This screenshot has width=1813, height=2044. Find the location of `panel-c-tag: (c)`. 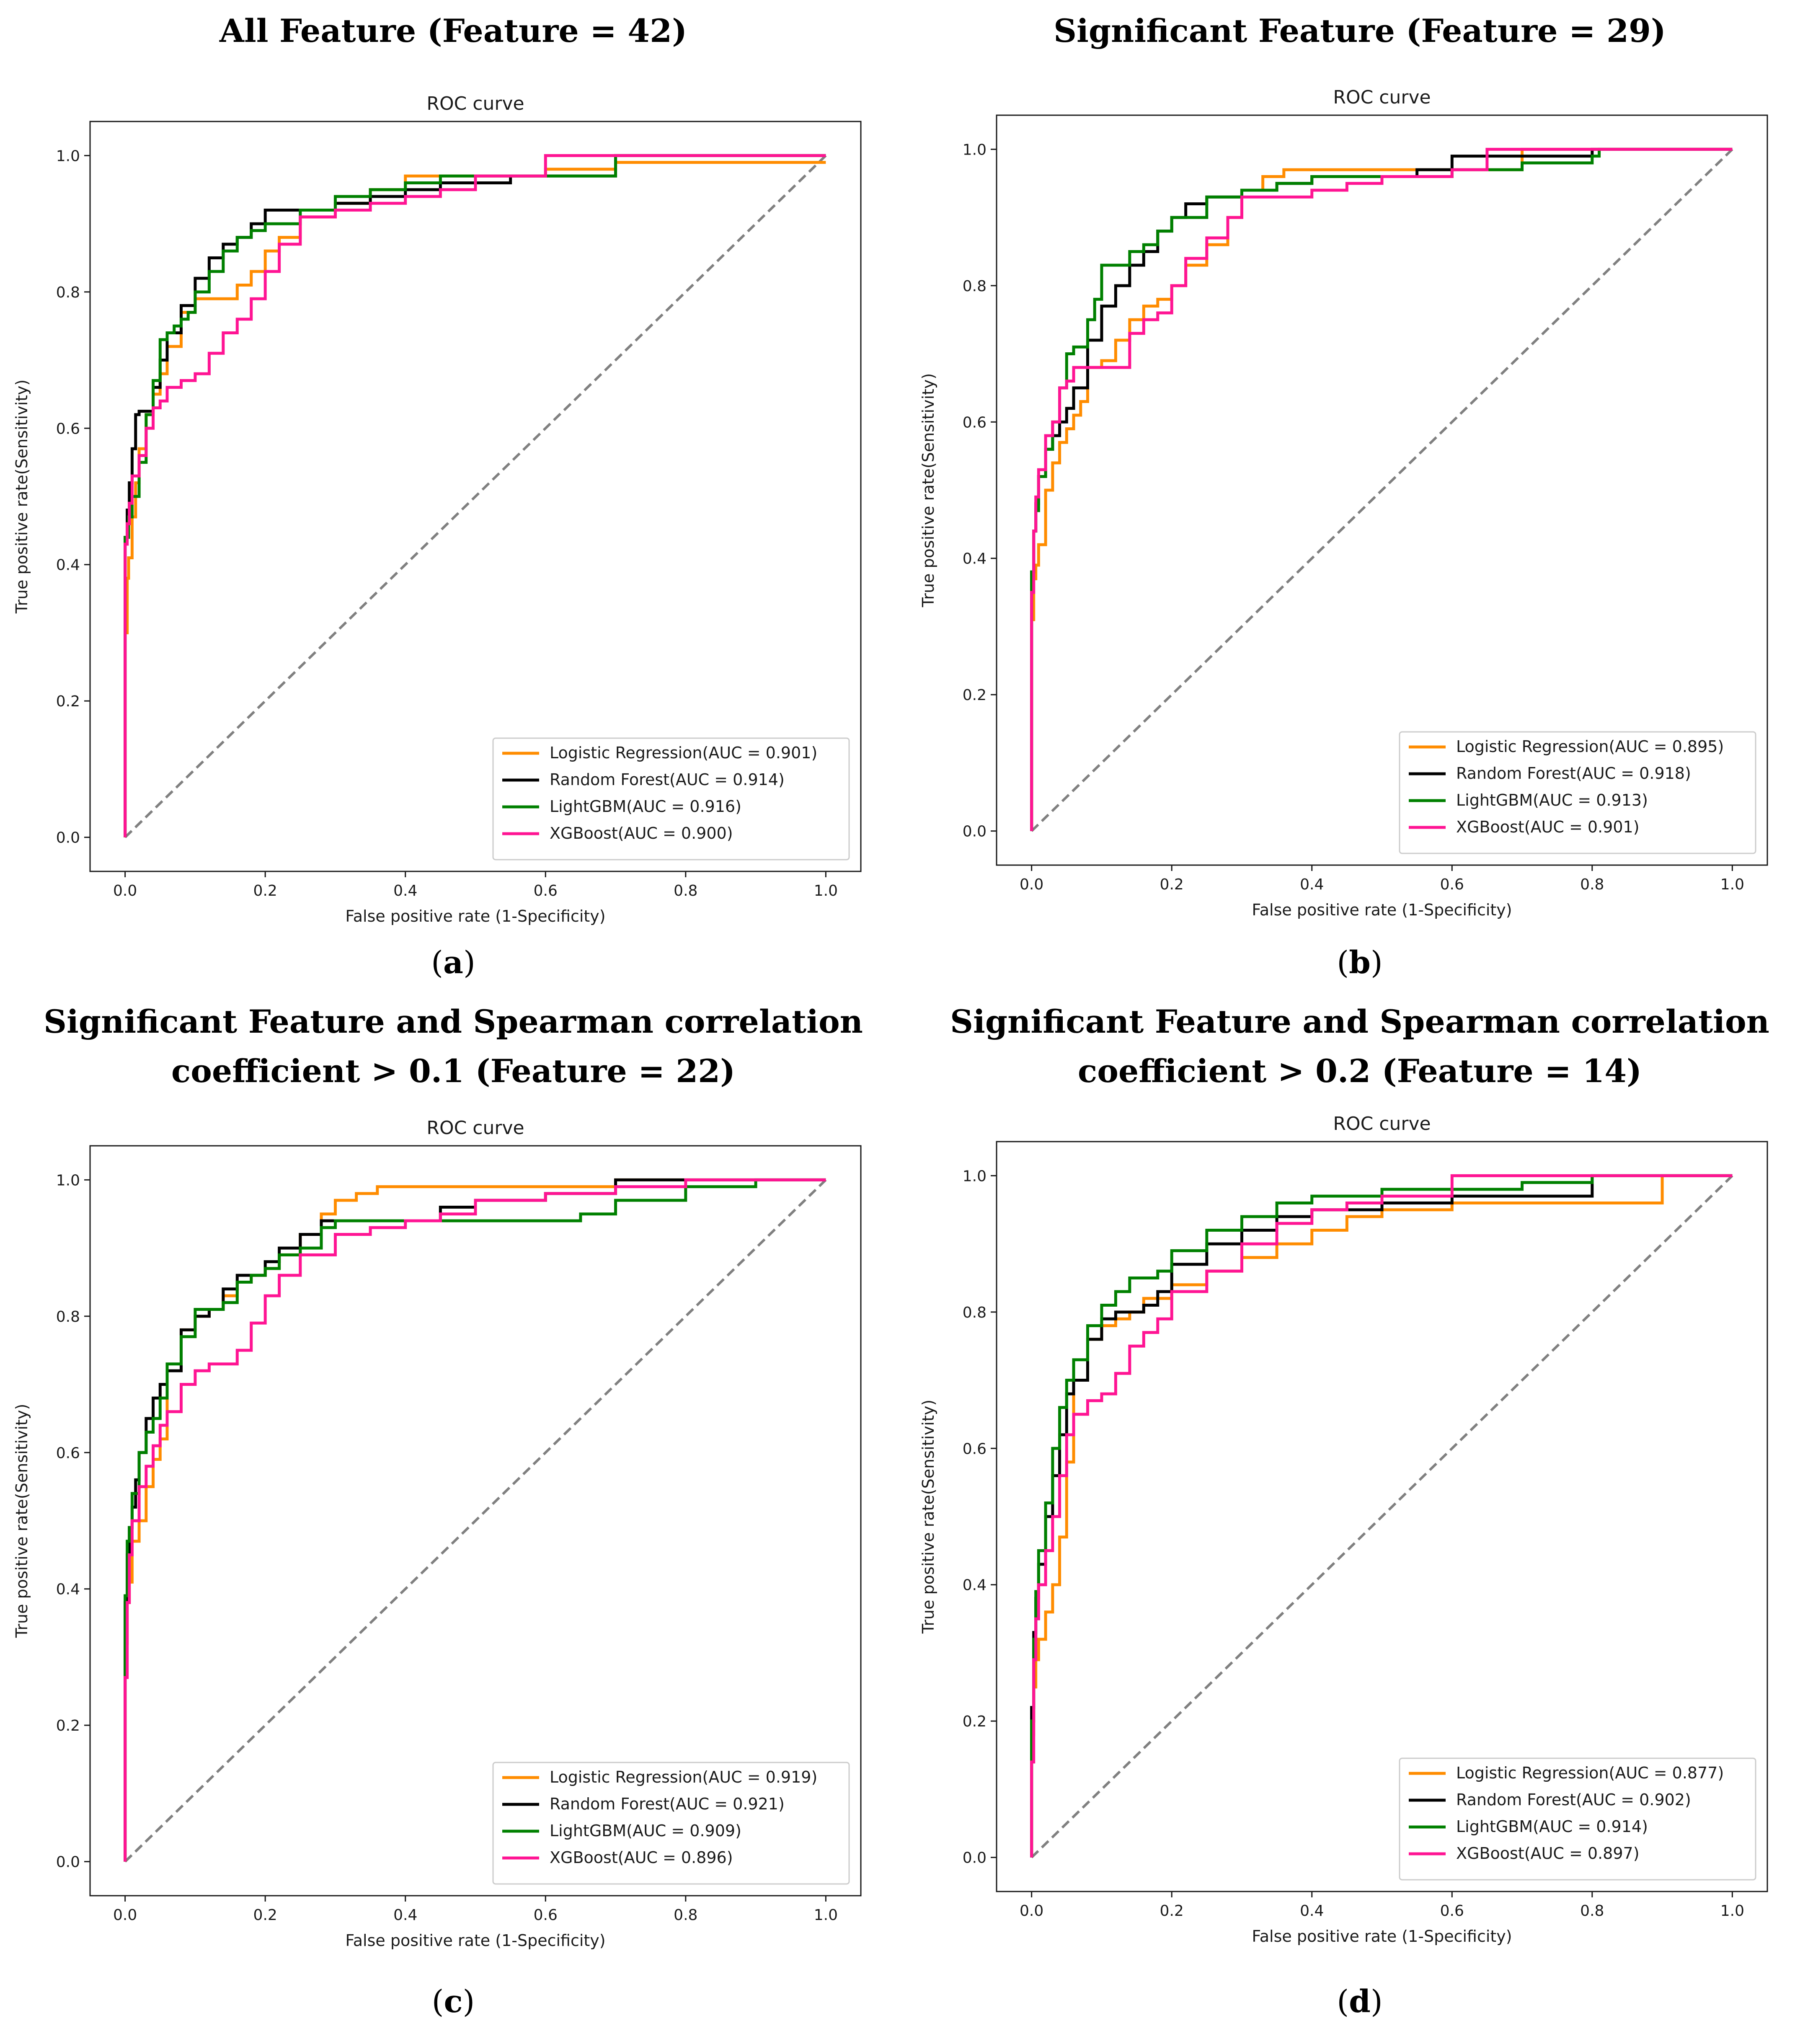

panel-c-tag: (c) is located at coordinates (453, 2002).